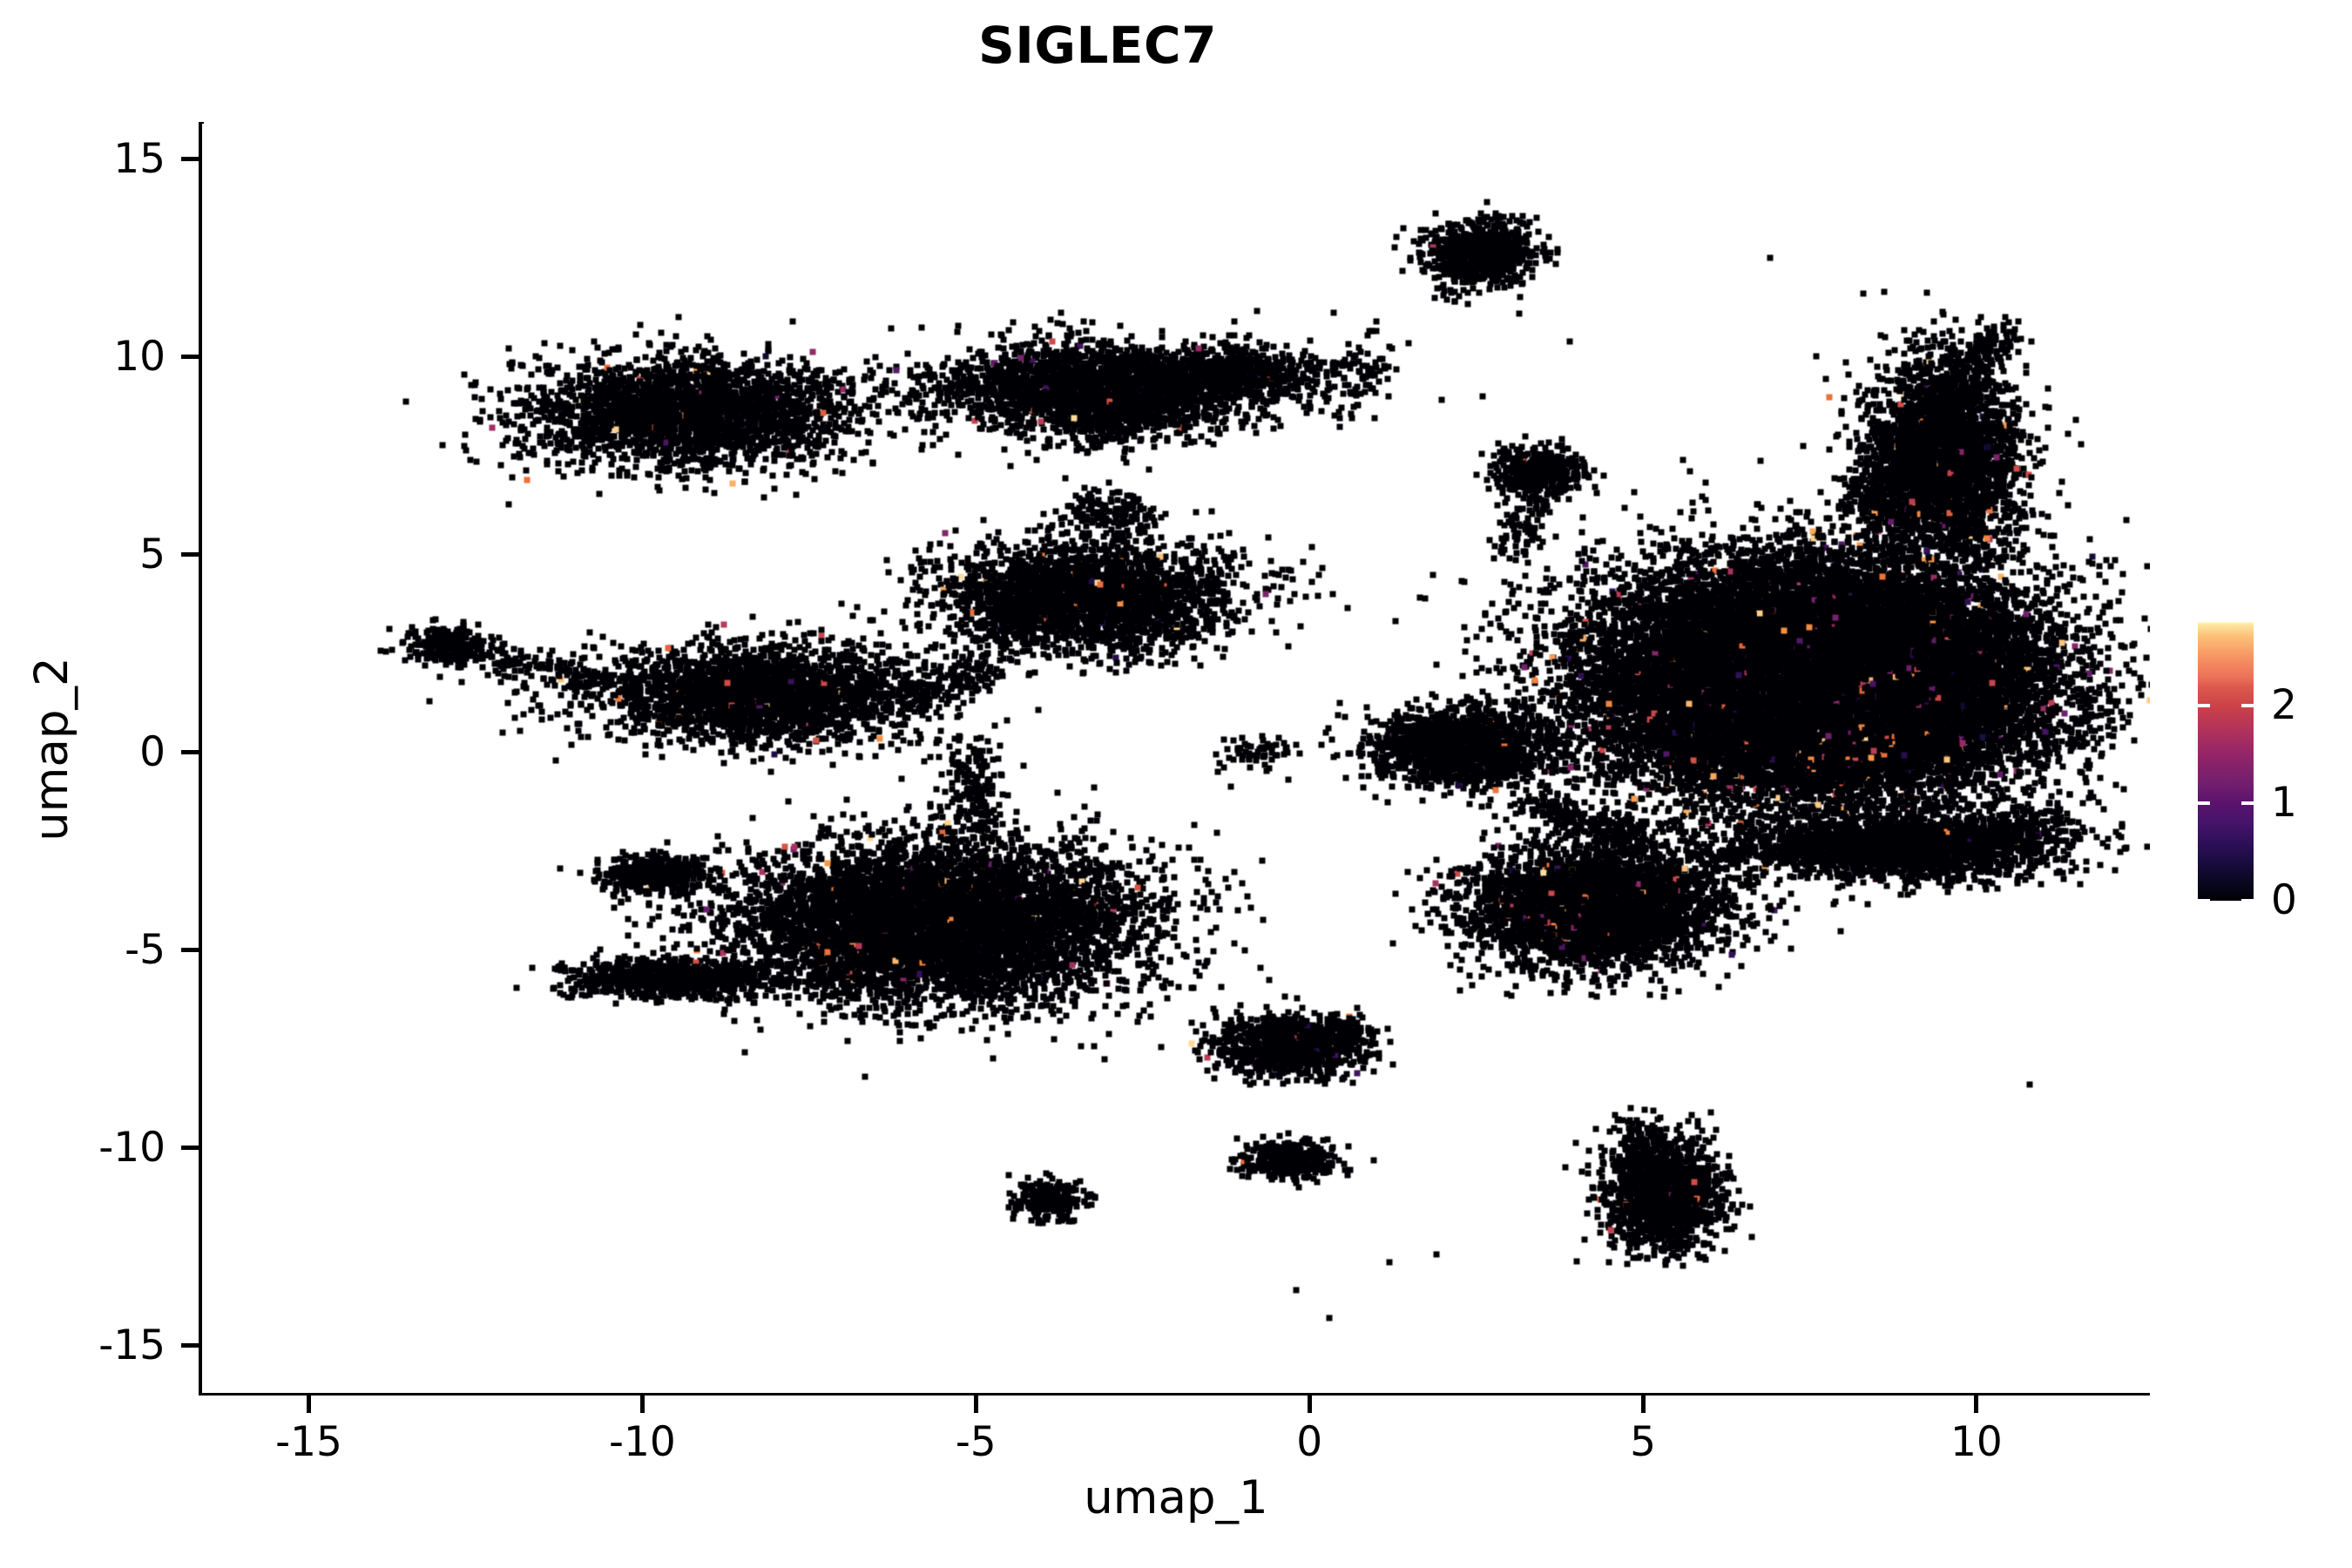  I want to click on y-tick-label: 5, so click(152, 554).